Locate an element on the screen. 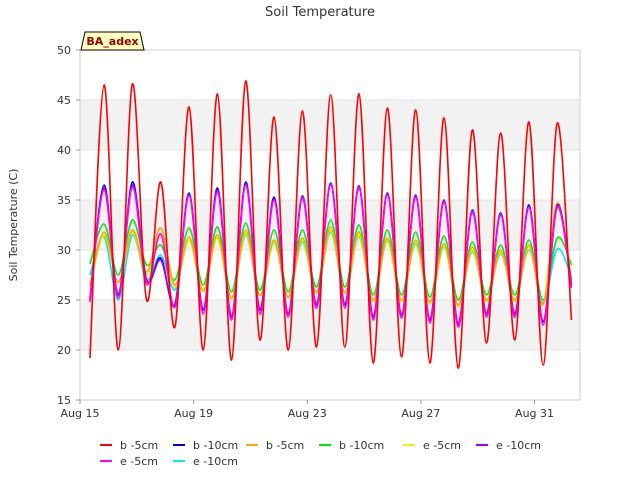  x-tick-label: Aug 19 is located at coordinates (193, 413).